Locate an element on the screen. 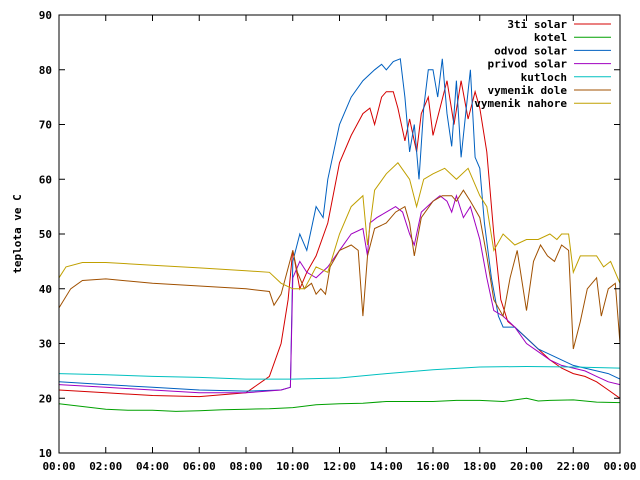 This screenshot has height=480, width=640. x-tick-label-4: 08:00 is located at coordinates (245, 466).